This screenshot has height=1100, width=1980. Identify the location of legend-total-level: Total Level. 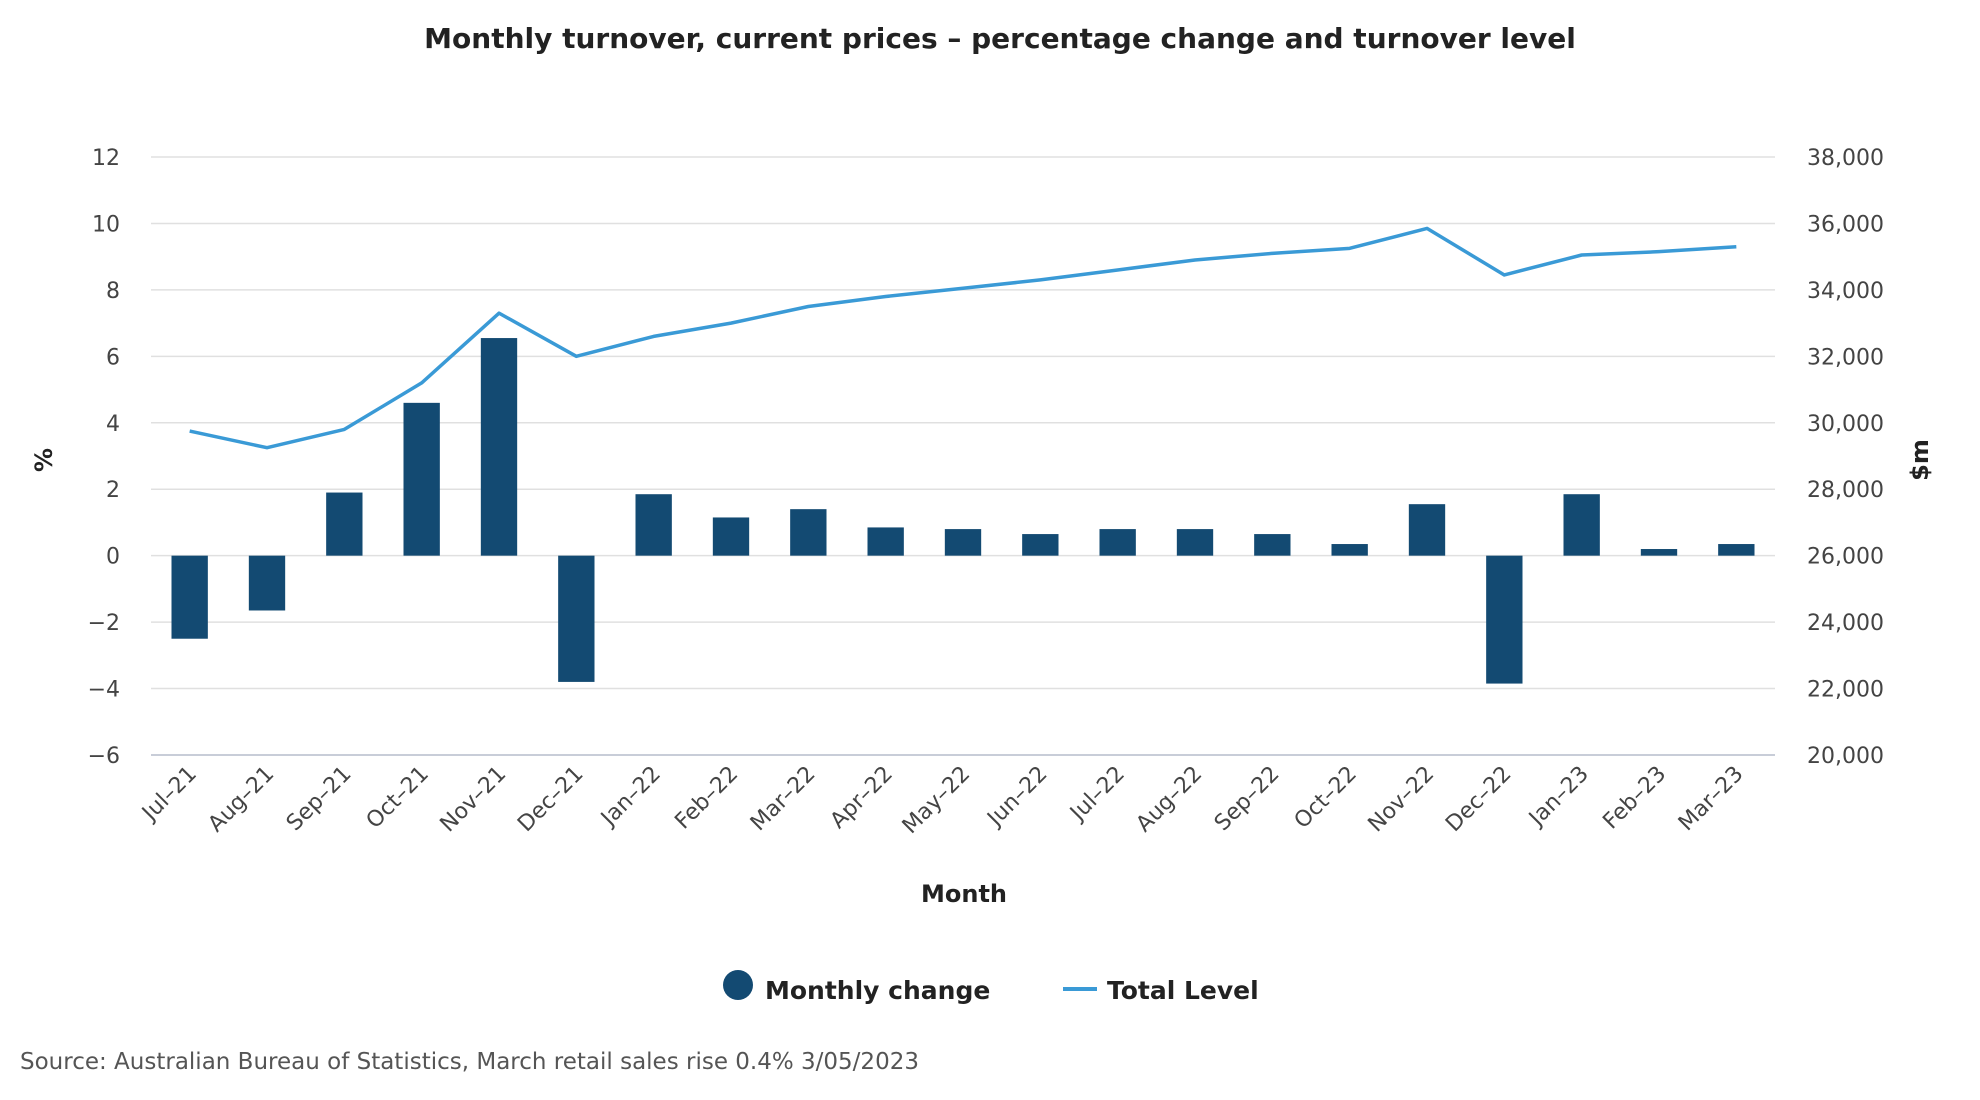
(1183, 990).